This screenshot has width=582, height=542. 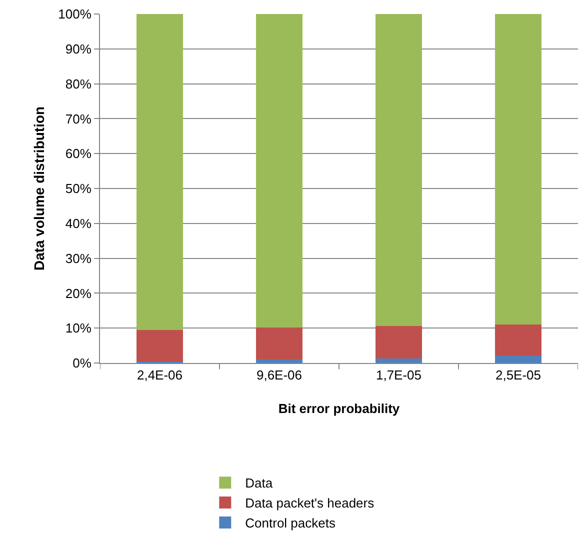 What do you see at coordinates (38, 188) in the screenshot?
I see `y-axis-title: Data volume distribution` at bounding box center [38, 188].